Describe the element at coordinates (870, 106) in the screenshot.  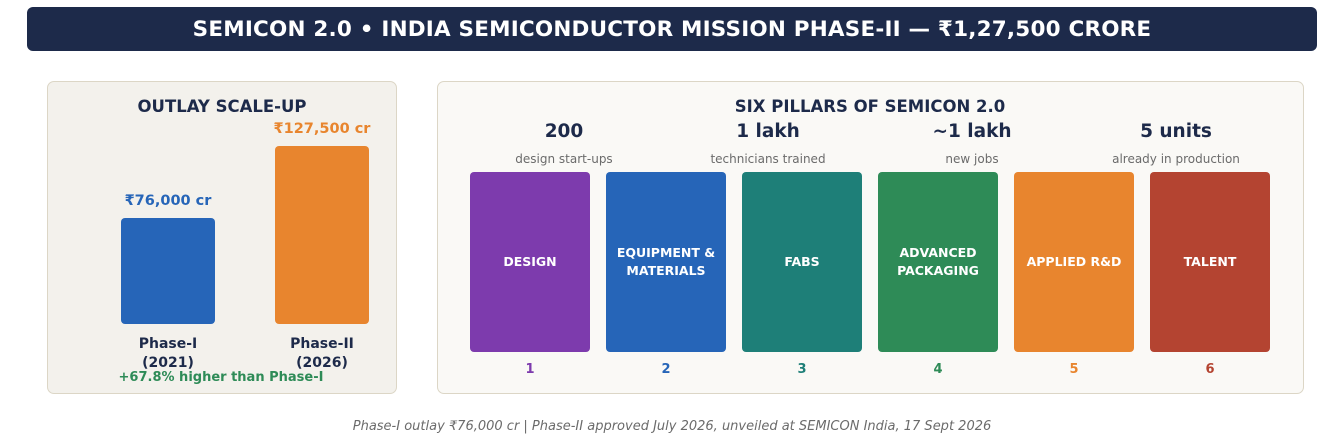
I see `pillars-panel-title: SIX PILLARS OF SEMICON 2.0` at that location.